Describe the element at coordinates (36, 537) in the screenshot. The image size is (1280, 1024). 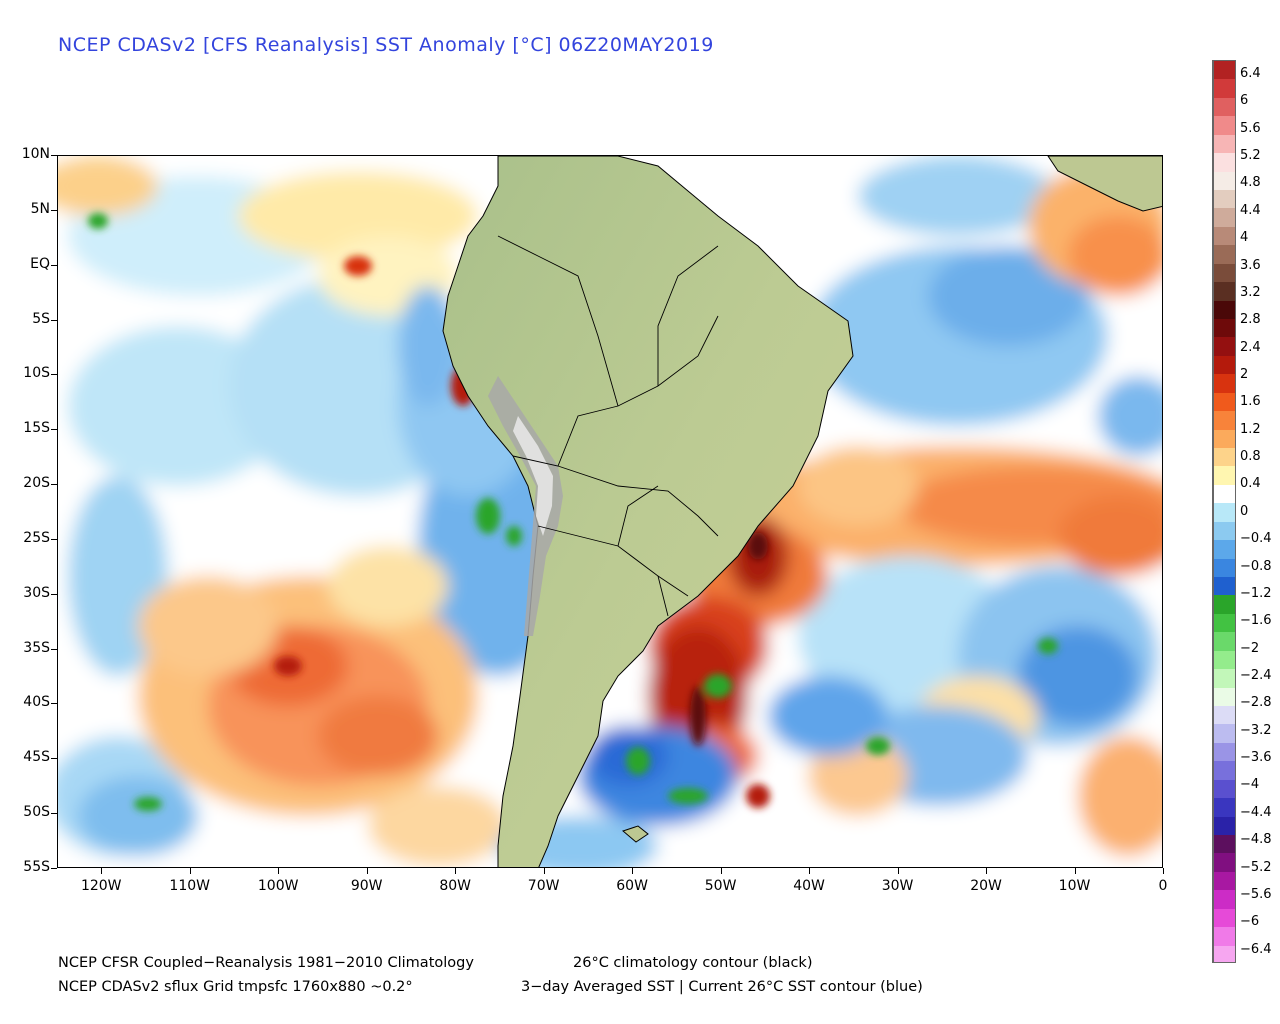
I see `lat-label: 25S` at that location.